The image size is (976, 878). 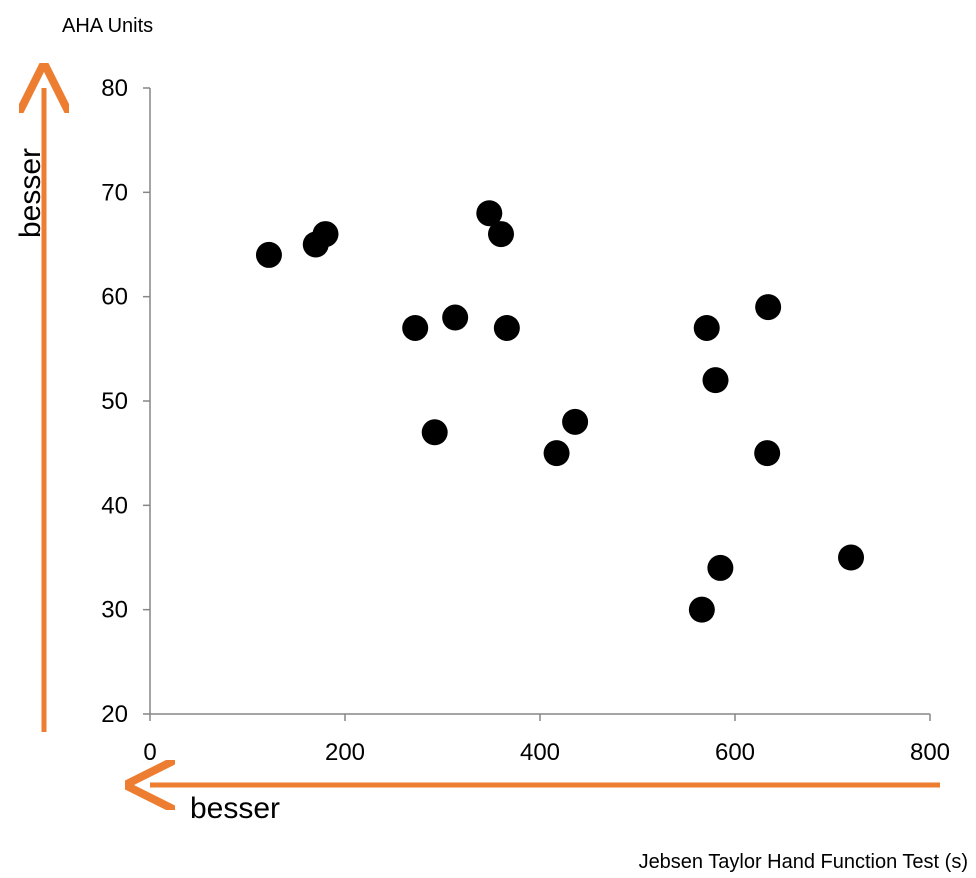 I want to click on y-axis-title: AHA Units, so click(x=107, y=26).